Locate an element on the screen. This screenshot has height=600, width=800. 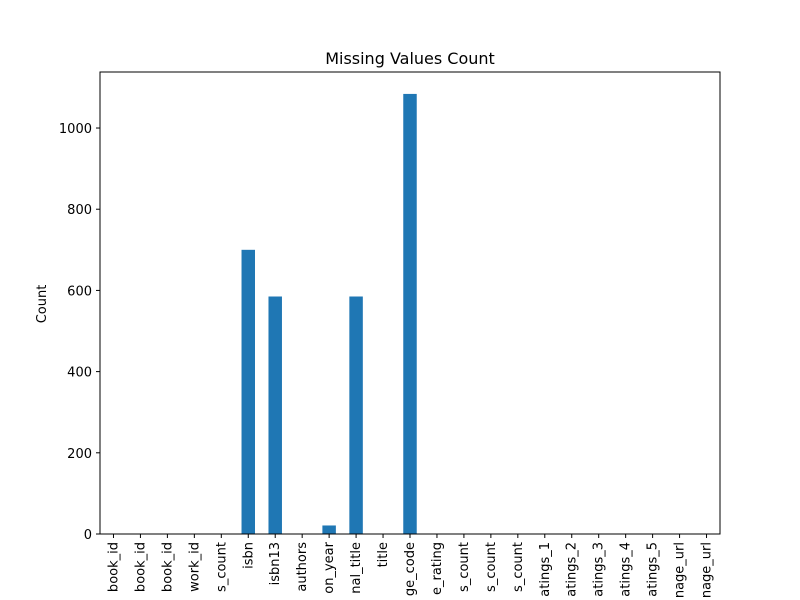
x-tick-label-7: authors is located at coordinates (302, 567).